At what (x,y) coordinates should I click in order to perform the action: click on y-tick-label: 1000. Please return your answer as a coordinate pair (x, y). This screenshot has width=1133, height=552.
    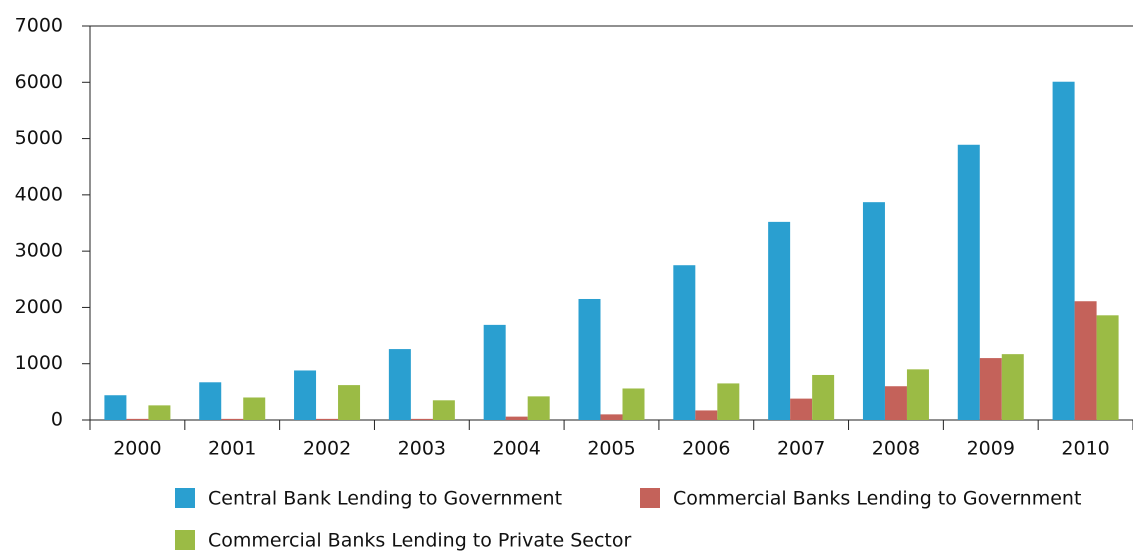
    Looking at the image, I should click on (39, 363).